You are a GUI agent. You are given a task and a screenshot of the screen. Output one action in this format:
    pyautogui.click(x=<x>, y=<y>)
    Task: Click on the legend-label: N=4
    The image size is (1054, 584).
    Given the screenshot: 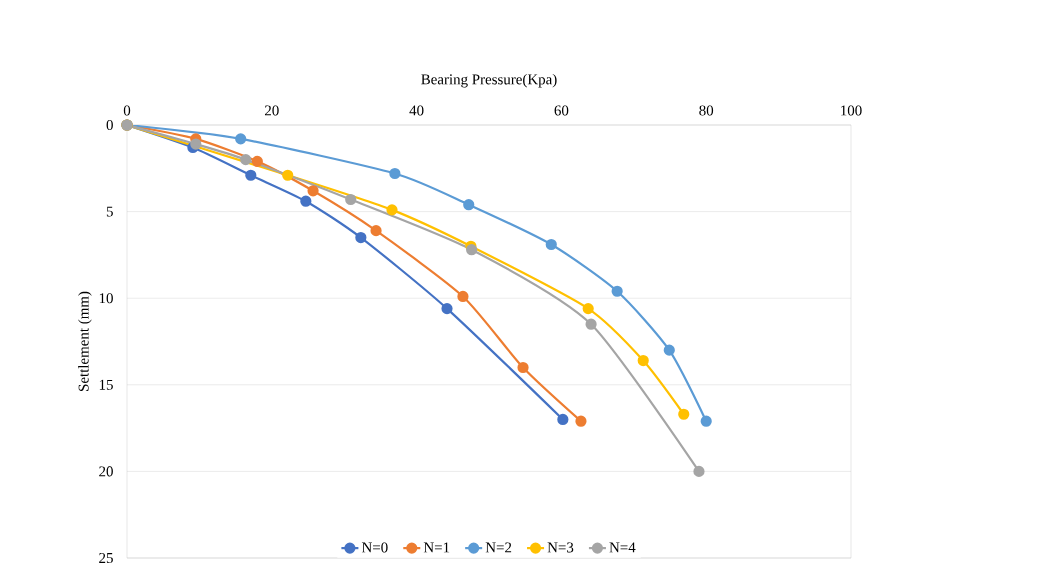 What is the action you would take?
    pyautogui.click(x=622, y=547)
    